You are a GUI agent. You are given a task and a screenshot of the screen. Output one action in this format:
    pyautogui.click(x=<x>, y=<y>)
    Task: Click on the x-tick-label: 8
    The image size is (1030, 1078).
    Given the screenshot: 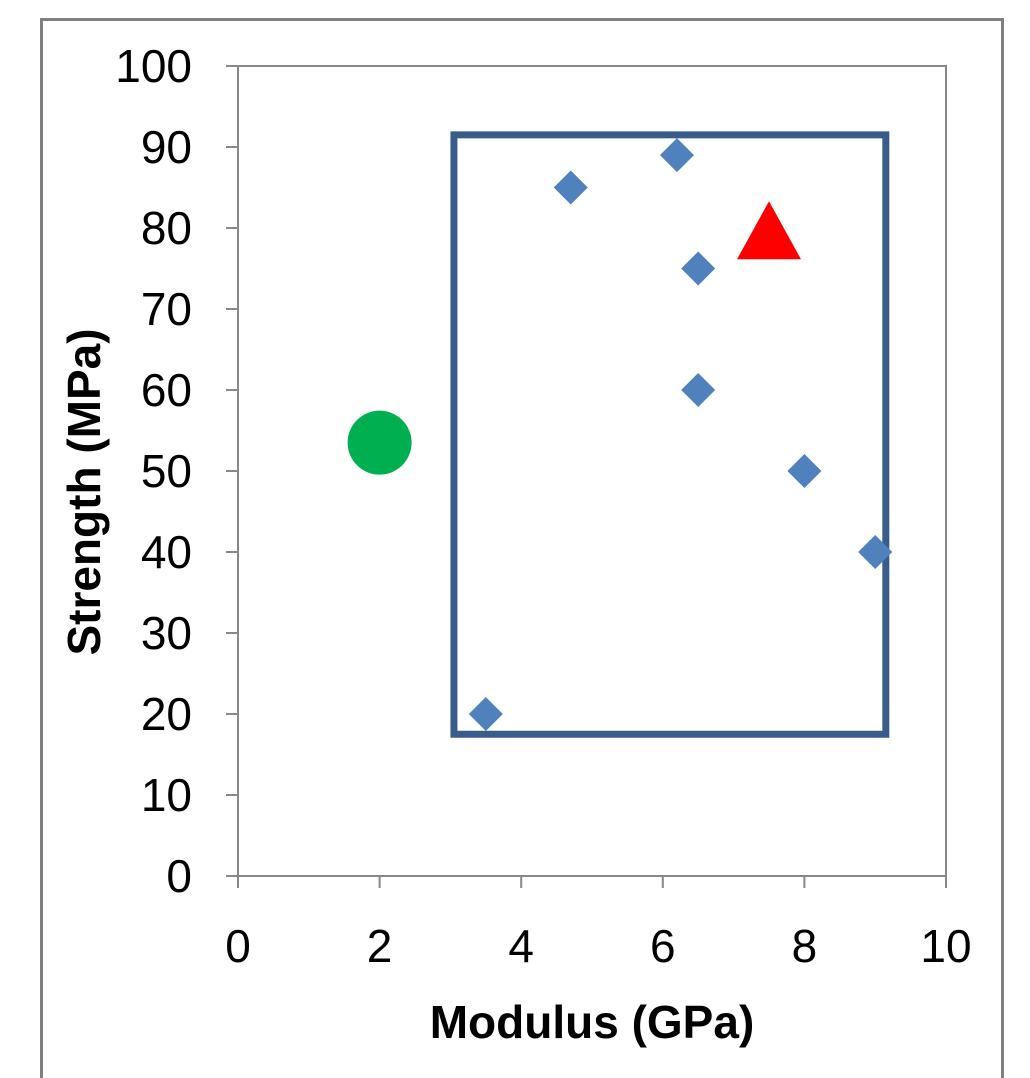 What is the action you would take?
    pyautogui.click(x=805, y=946)
    